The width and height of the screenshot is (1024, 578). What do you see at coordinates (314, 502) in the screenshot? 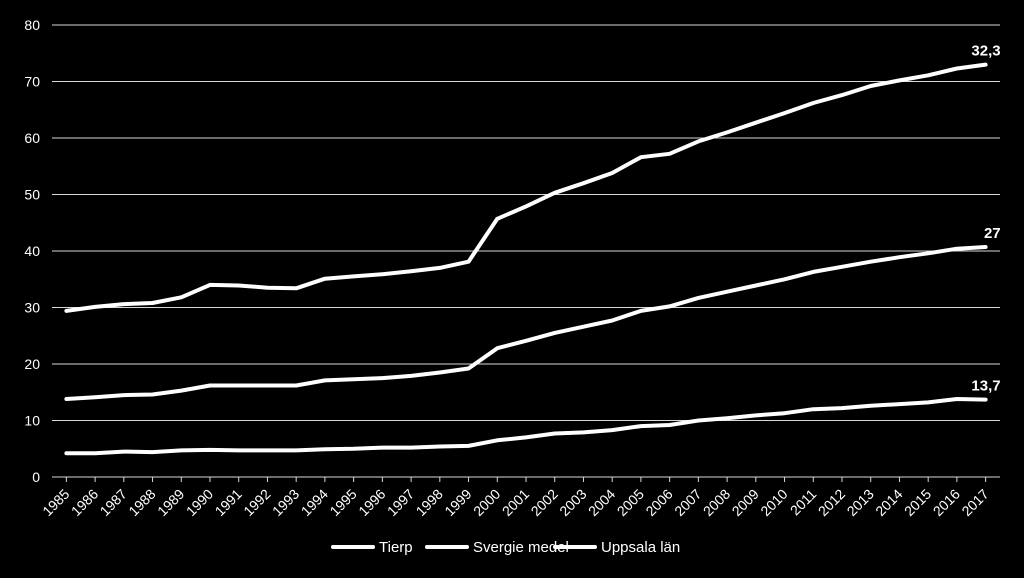
I see `x-tick-label: 1994` at bounding box center [314, 502].